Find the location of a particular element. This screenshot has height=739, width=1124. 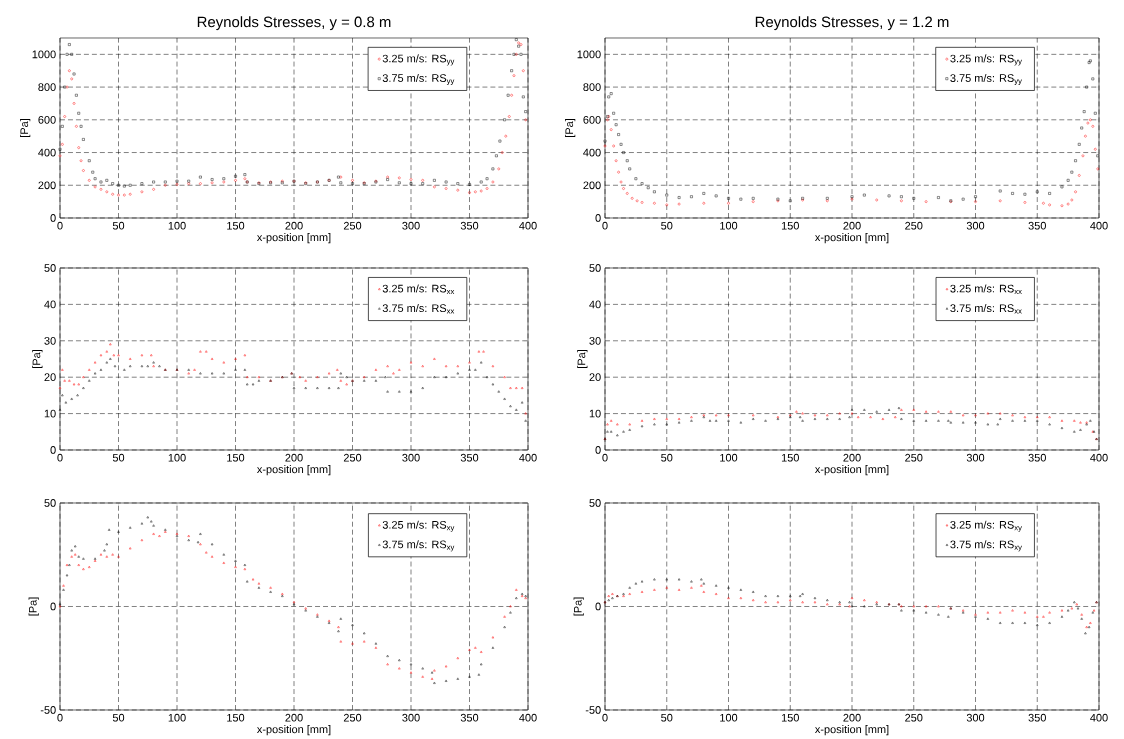

legend-label: 3.75 m/s: RS$_{xx}$ is located at coordinates (418, 309).